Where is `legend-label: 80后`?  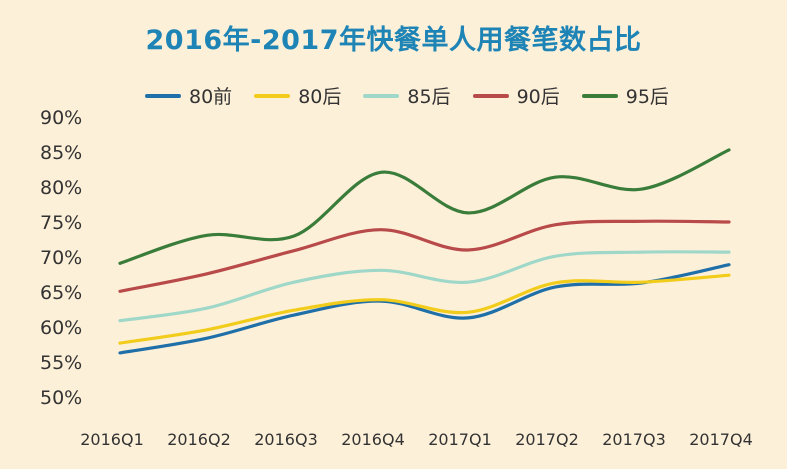
legend-label: 80后 is located at coordinates (320, 97).